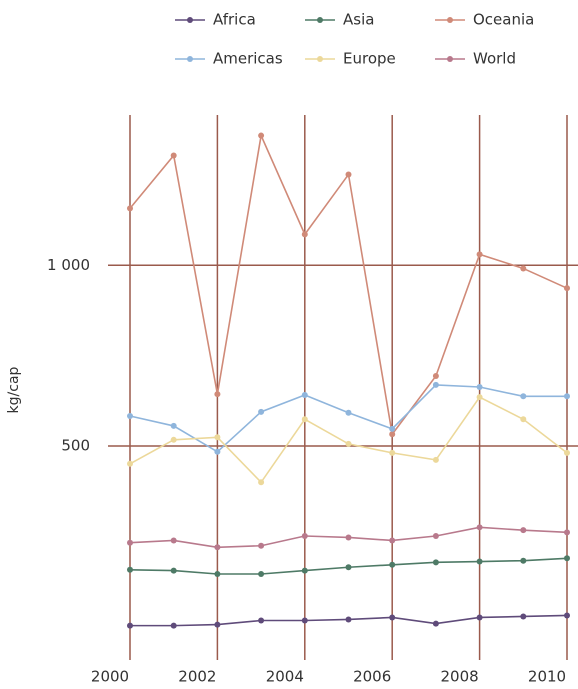 The image size is (578, 689). Describe the element at coordinates (110, 677) in the screenshot. I see `x-tick-label: 2000` at that location.